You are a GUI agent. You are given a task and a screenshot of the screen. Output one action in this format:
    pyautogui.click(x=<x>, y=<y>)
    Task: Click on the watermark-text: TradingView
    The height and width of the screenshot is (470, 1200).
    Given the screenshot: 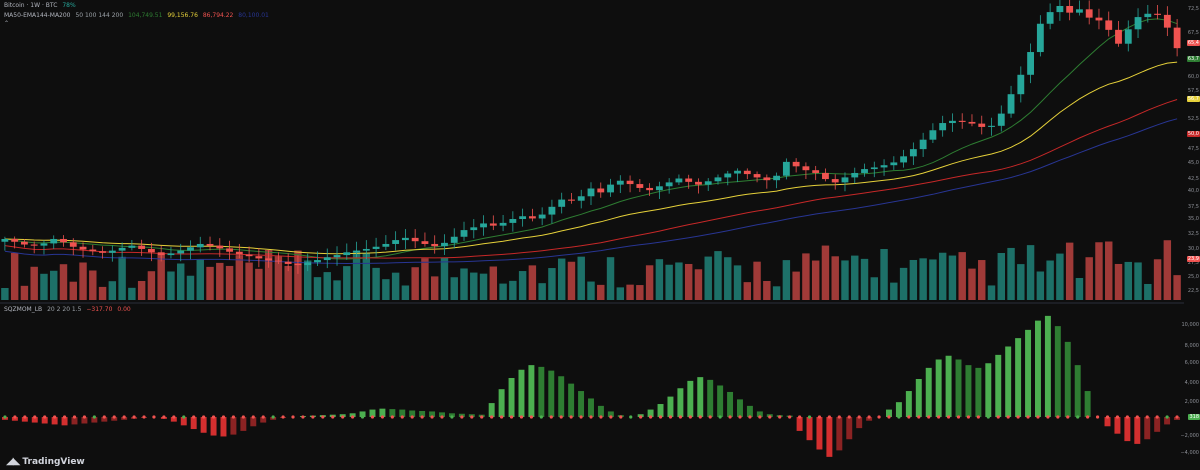 What is the action you would take?
    pyautogui.click(x=53, y=461)
    